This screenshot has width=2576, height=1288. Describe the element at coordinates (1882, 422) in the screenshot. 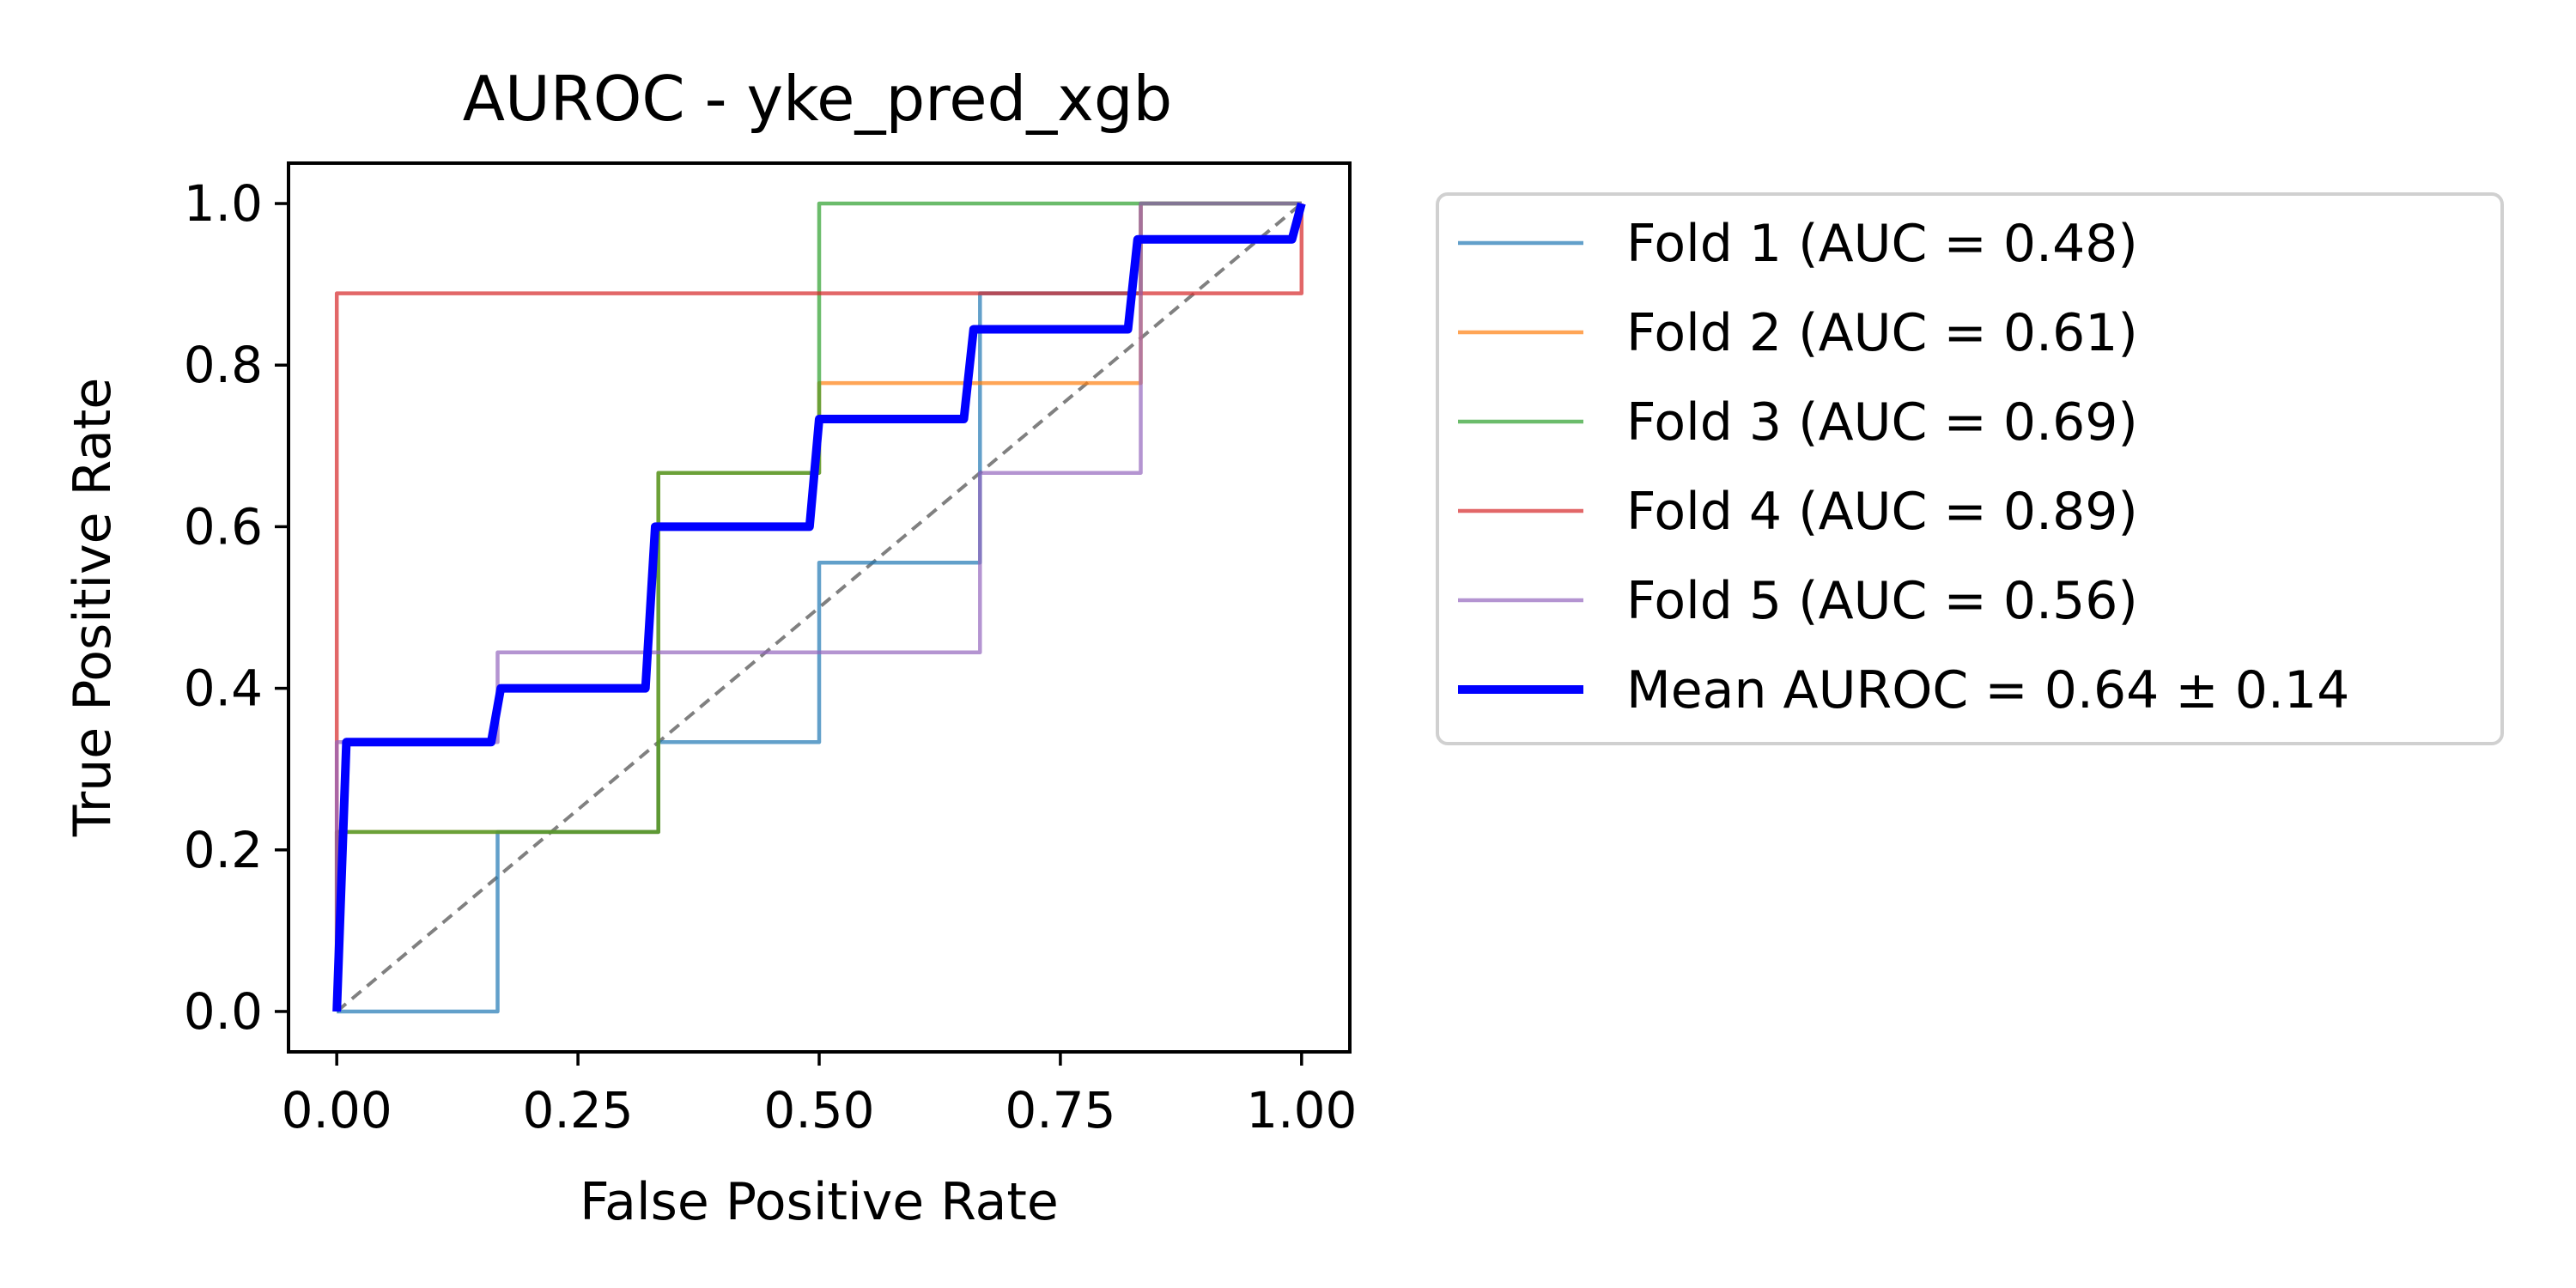

I see `legend-label: Fold 3 (AUC = 0.69)` at that location.